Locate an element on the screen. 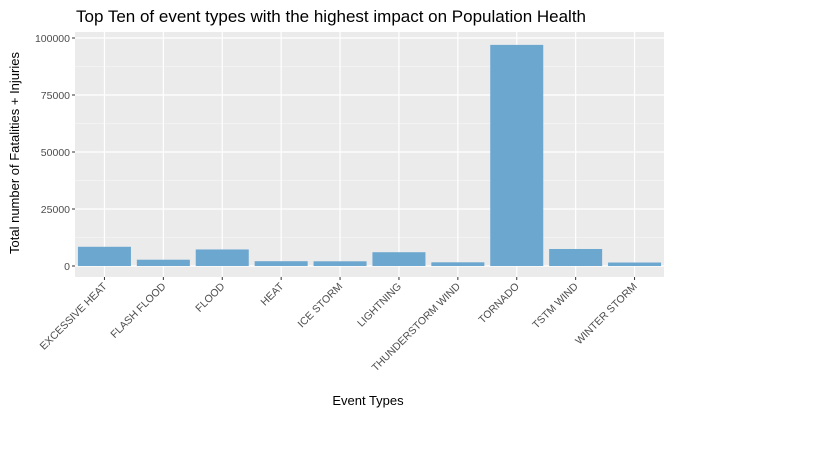  x-tick-label: TSTM WIND is located at coordinates (555, 305).